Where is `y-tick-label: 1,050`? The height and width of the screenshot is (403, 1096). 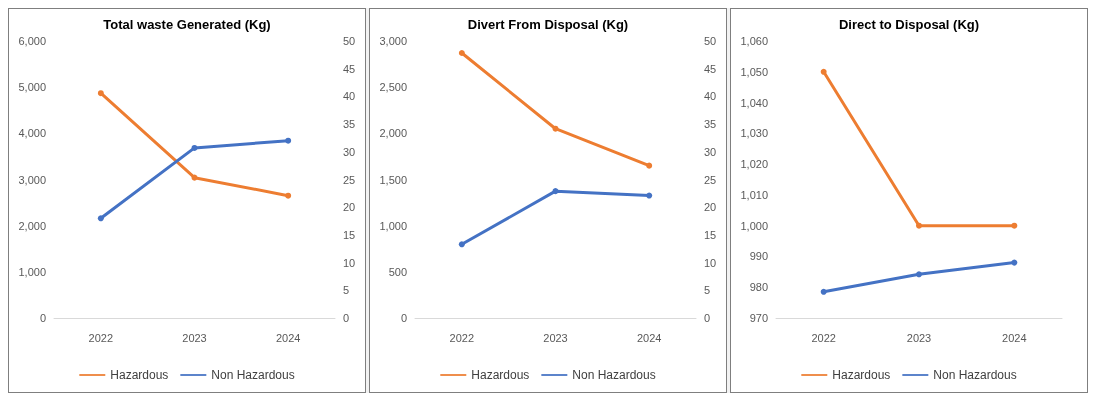
y-tick-label: 1,050 is located at coordinates (754, 71).